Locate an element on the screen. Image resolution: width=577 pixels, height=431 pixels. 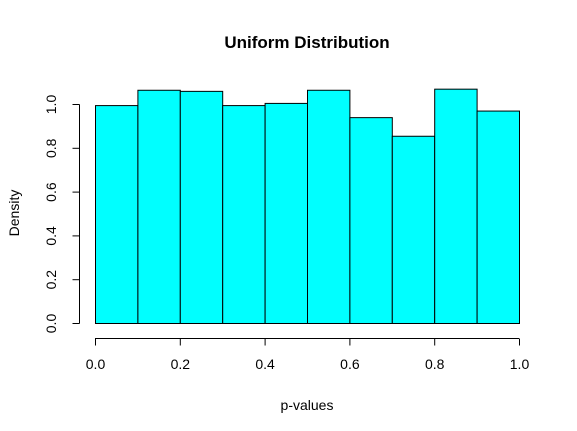
x-axis-title: p-values is located at coordinates (307, 405).